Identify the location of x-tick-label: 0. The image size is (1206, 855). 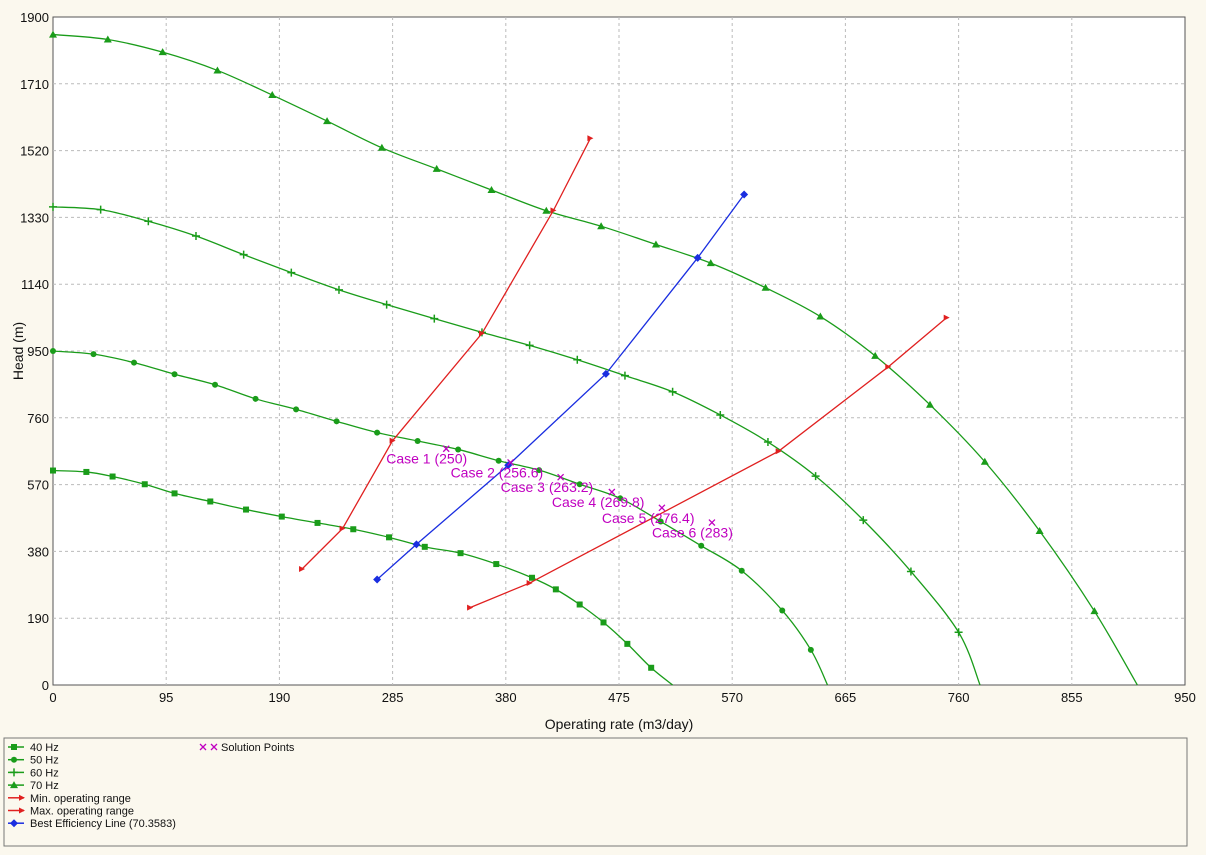
(52, 697).